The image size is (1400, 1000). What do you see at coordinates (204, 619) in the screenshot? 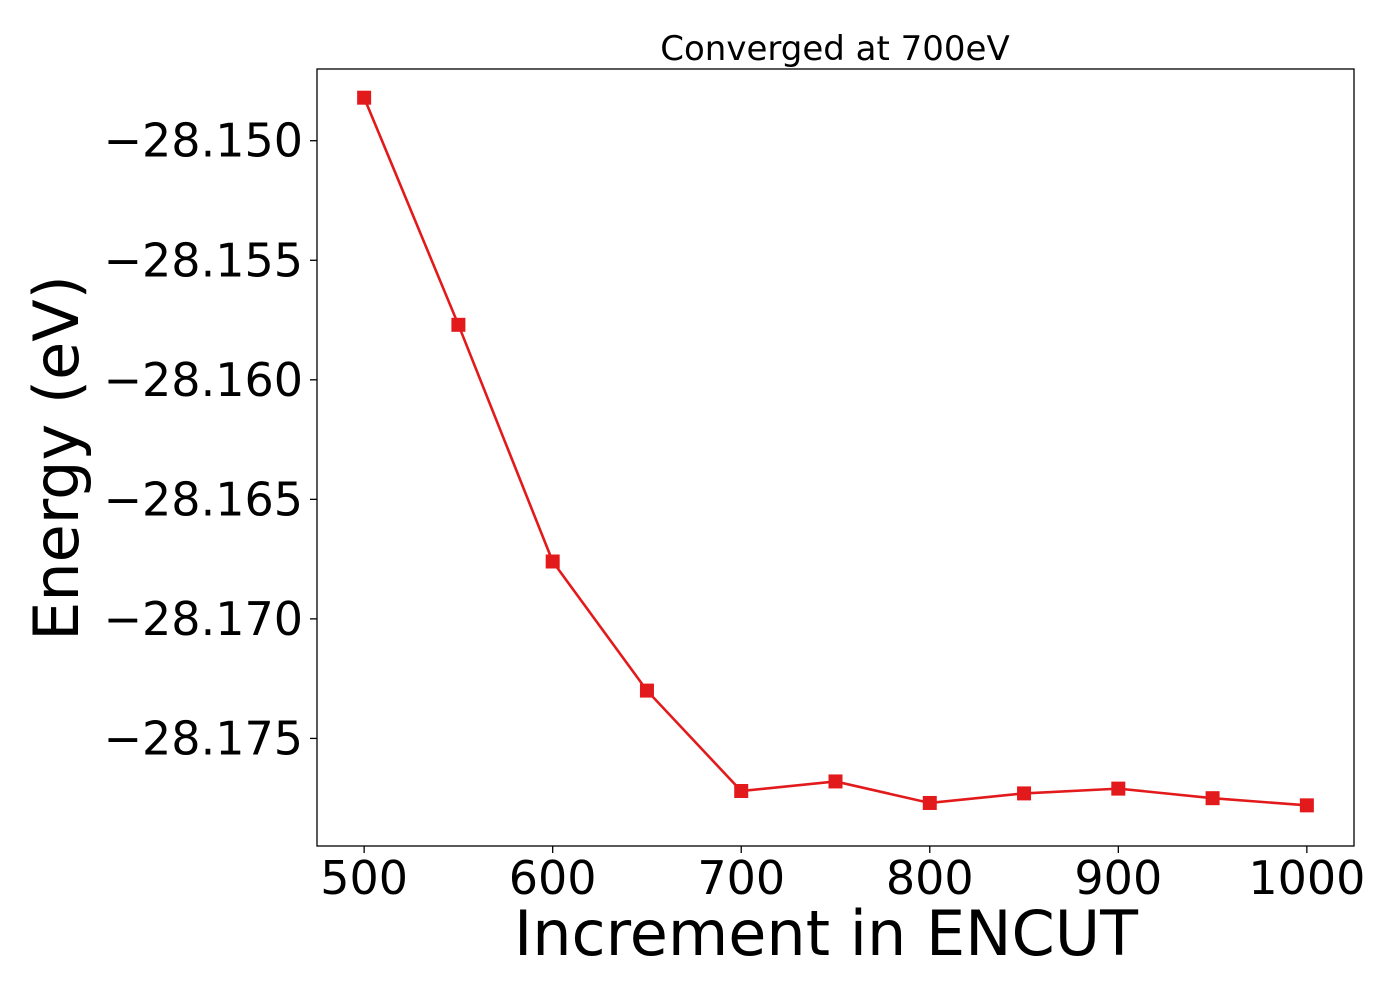
I see `y-tick-label: −28.170` at bounding box center [204, 619].